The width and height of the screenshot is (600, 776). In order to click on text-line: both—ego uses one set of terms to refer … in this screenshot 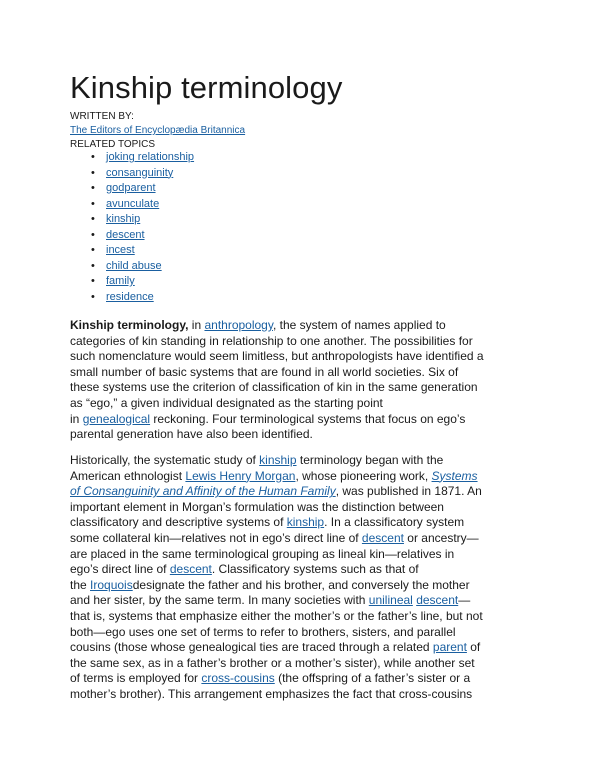, I will do `click(263, 631)`.